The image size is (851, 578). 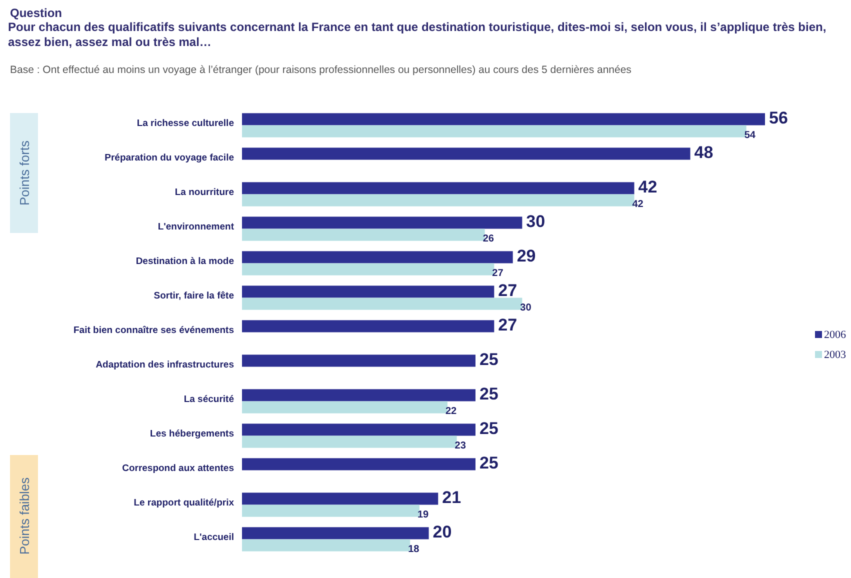 What do you see at coordinates (835, 335) in the screenshot?
I see `legend-label: 2006` at bounding box center [835, 335].